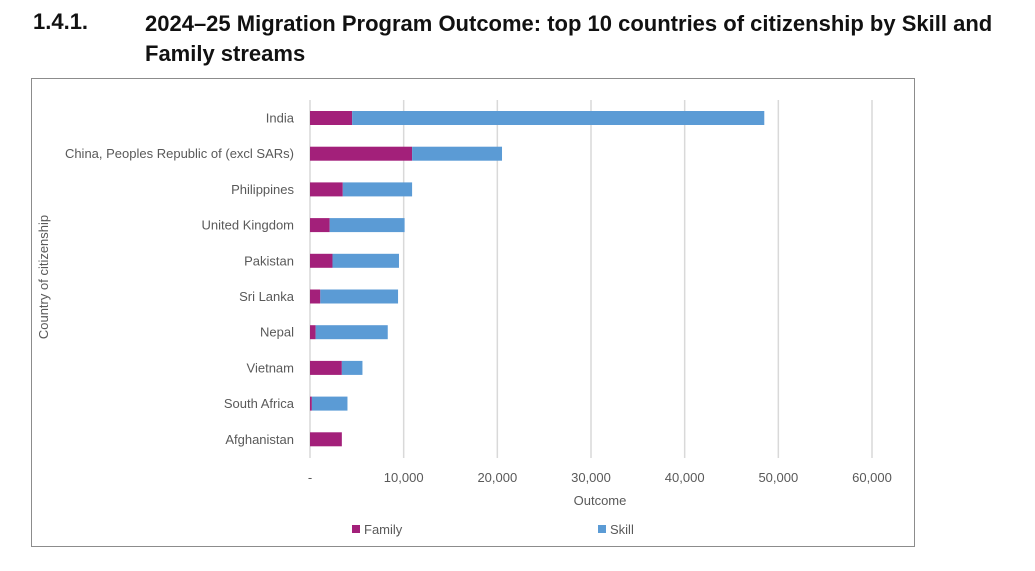  Describe the element at coordinates (269, 260) in the screenshot. I see `y-tick-label: Pakistan` at that location.